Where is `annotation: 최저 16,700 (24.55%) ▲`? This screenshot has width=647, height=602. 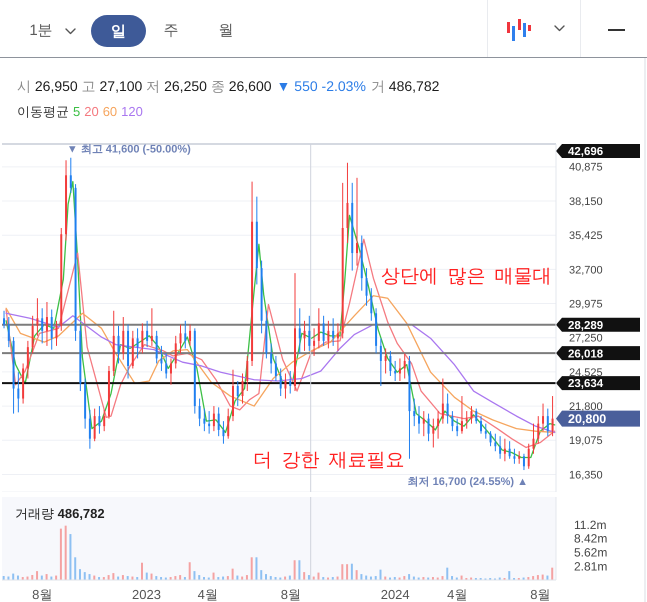
annotation: 최저 16,700 (24.55%) ▲ is located at coordinates (468, 482).